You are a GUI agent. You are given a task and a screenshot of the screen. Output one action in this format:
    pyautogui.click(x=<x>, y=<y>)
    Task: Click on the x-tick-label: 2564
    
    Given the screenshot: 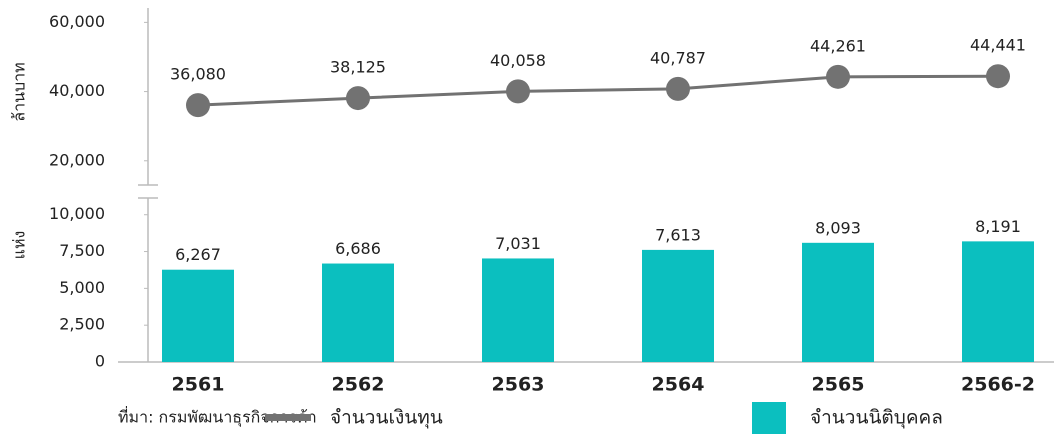 What is the action you would take?
    pyautogui.click(x=678, y=385)
    